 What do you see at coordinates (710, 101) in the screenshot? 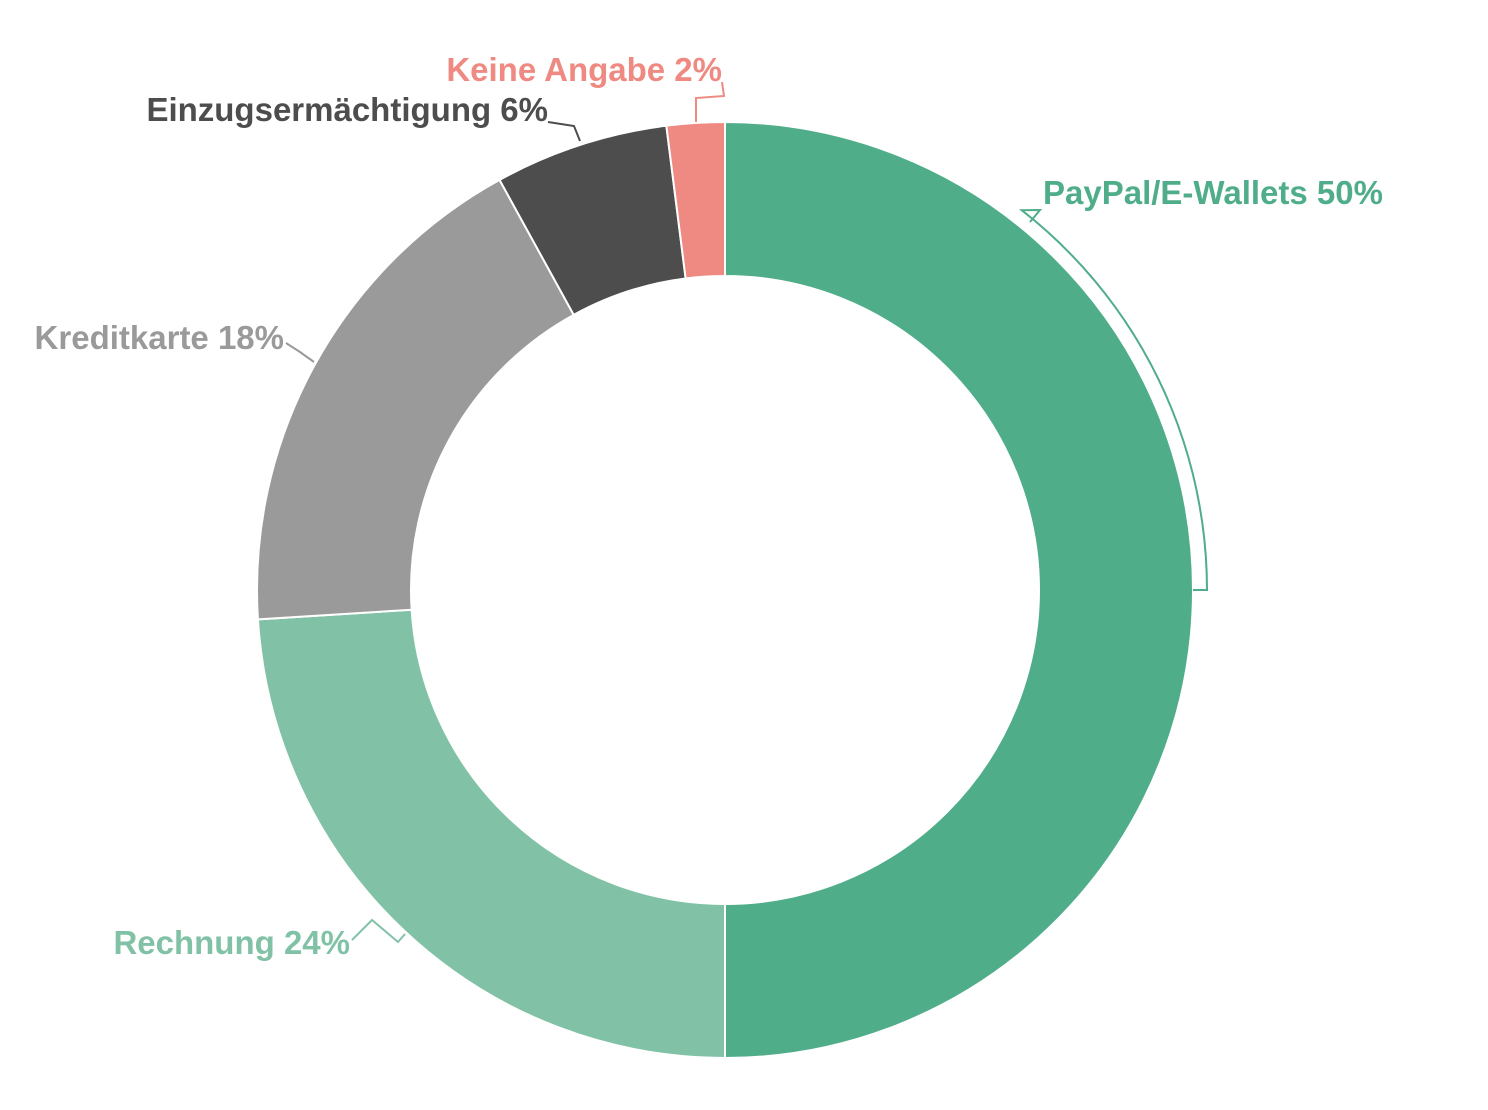
I see `leader-line-keine-angabe` at bounding box center [710, 101].